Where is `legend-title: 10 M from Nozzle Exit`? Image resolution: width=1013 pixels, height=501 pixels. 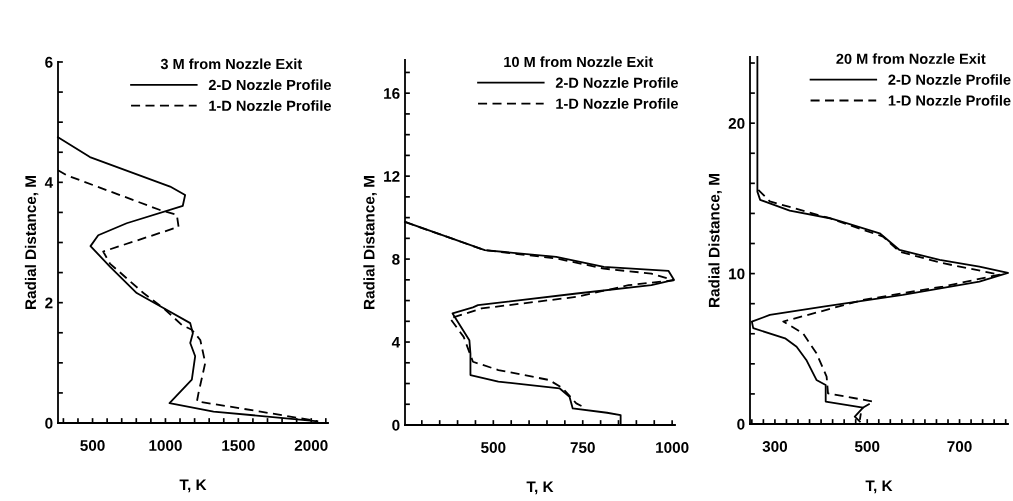
legend-title: 10 M from Nozzle Exit is located at coordinates (579, 62).